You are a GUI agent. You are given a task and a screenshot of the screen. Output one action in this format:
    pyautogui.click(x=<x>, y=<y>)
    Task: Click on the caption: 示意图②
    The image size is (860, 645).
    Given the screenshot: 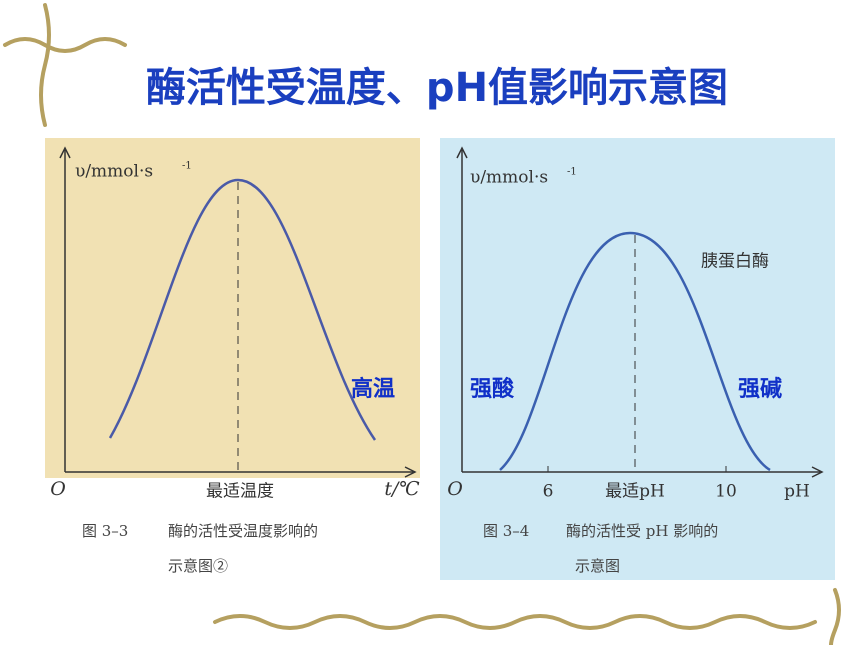 What is the action you would take?
    pyautogui.click(x=198, y=566)
    